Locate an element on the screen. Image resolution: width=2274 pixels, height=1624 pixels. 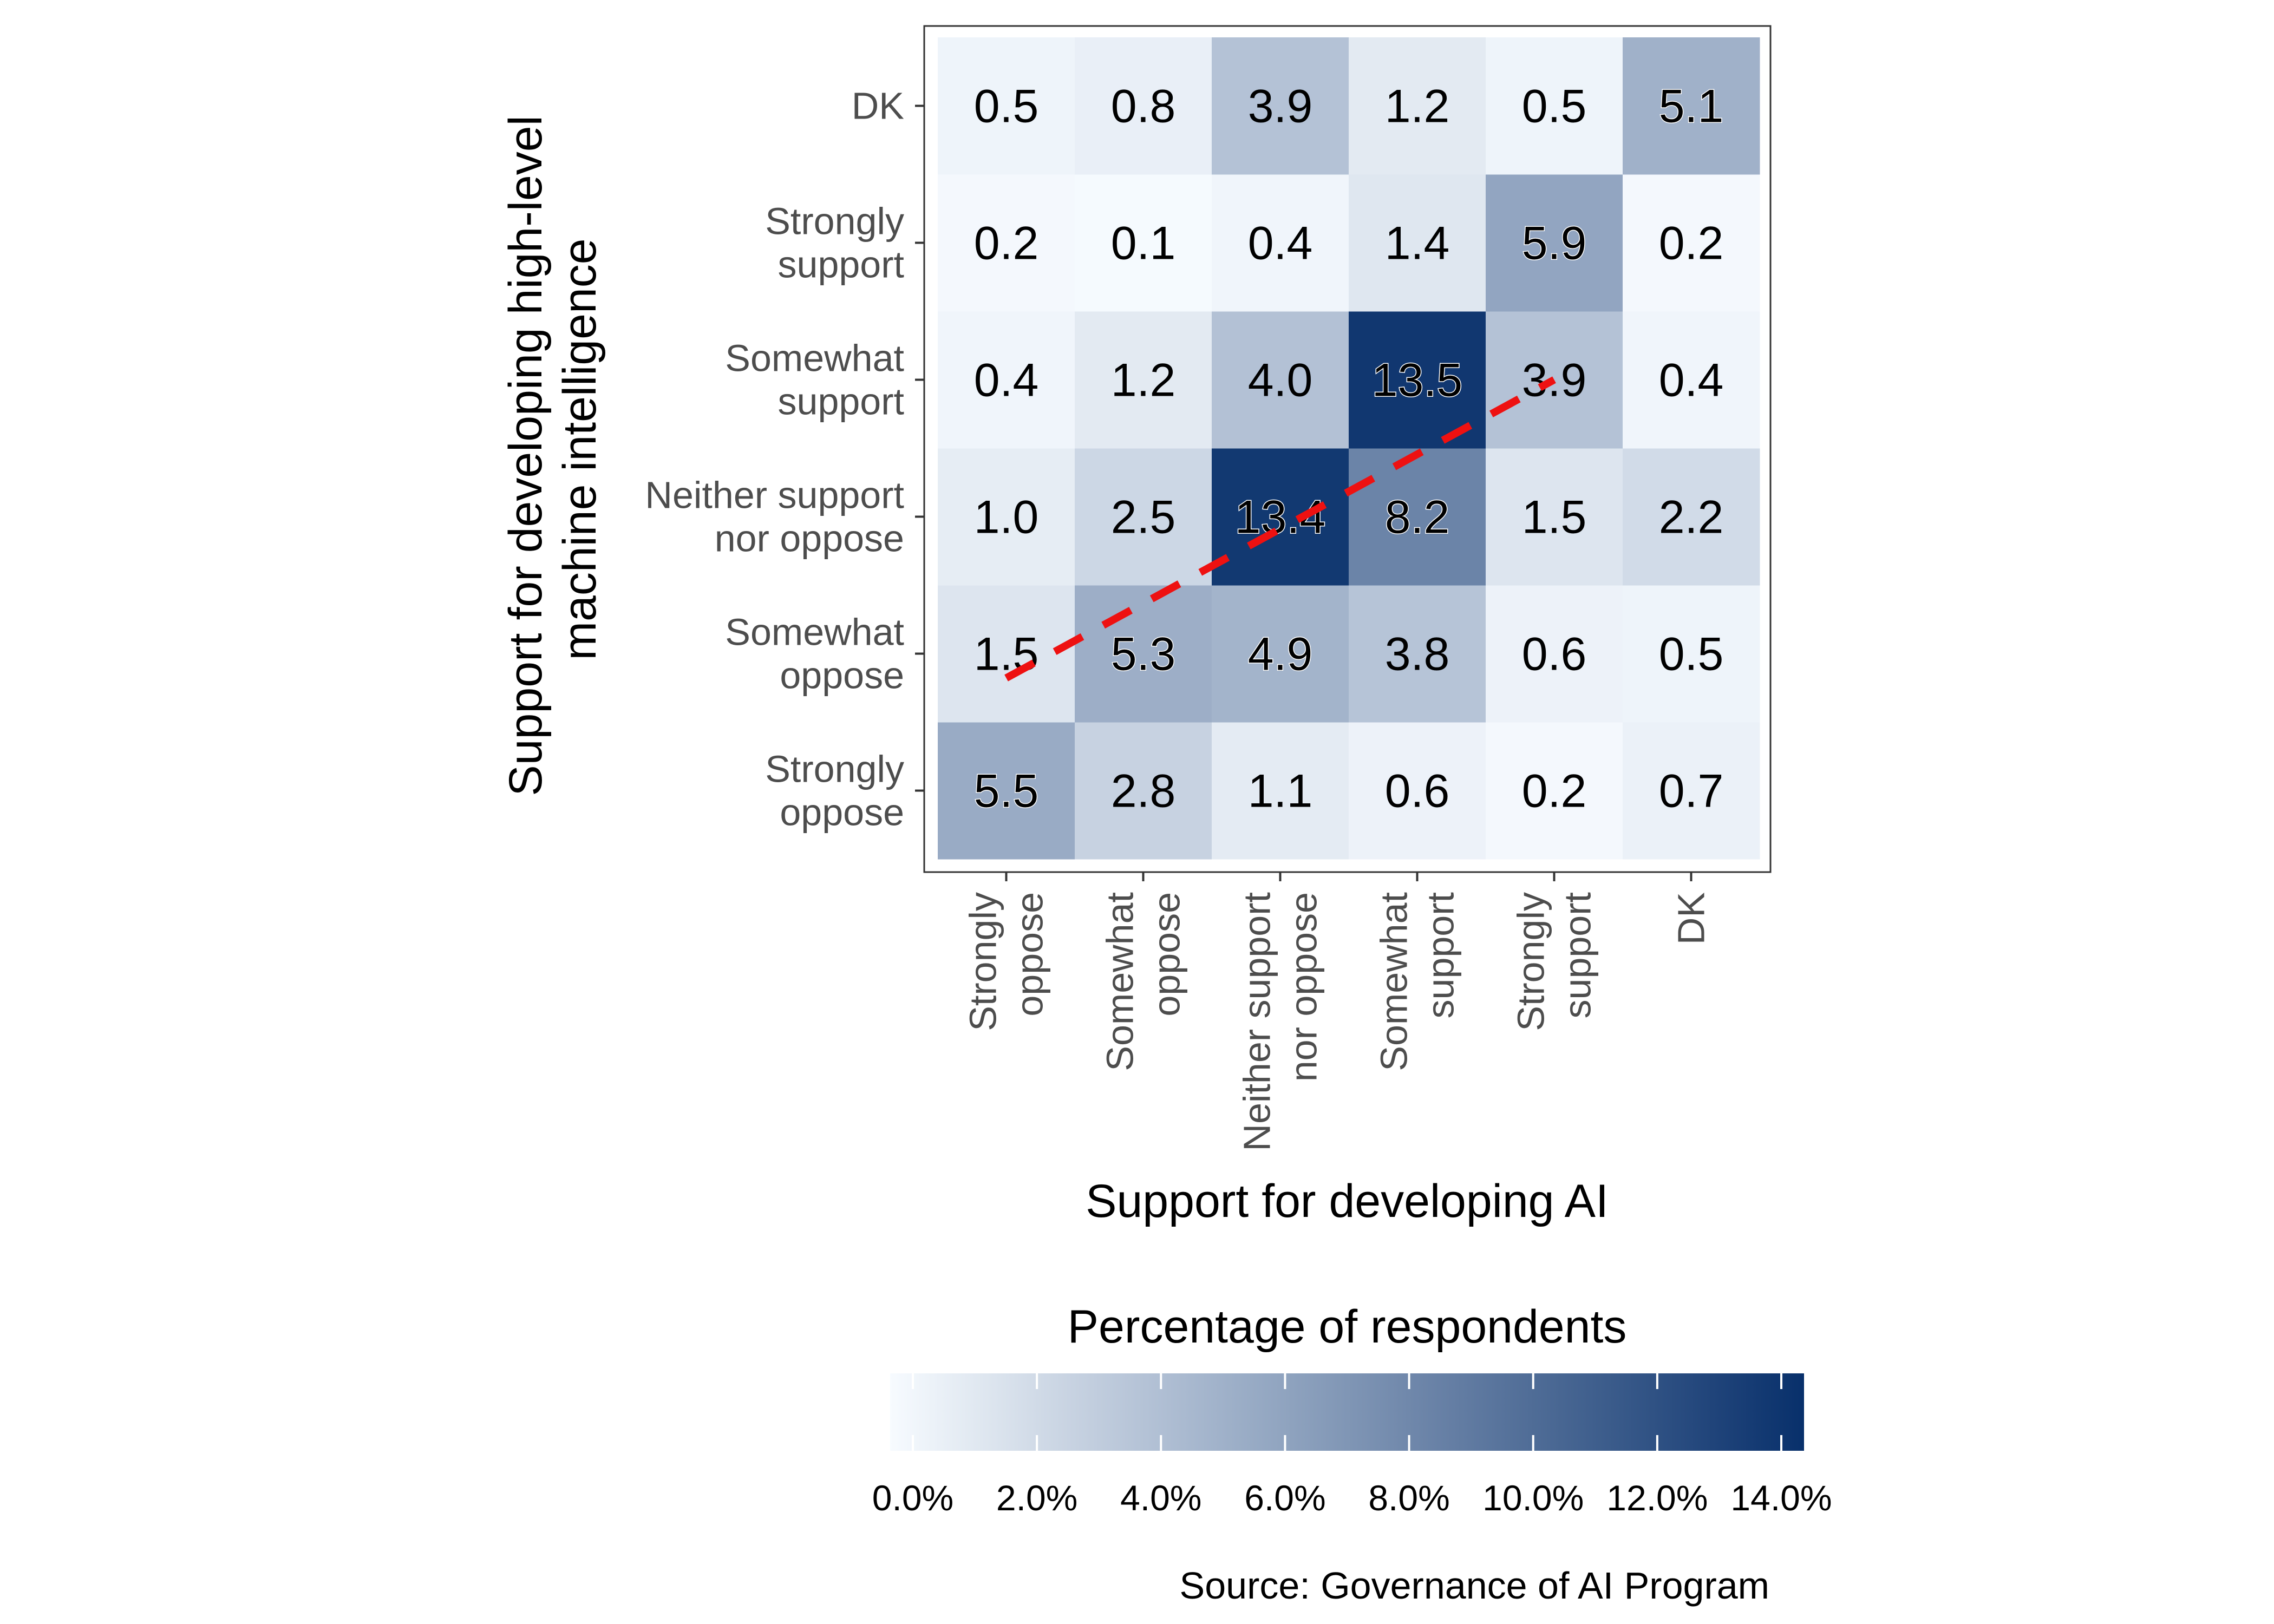
color-scale-tick-label: 4.0% is located at coordinates (1160, 1498).